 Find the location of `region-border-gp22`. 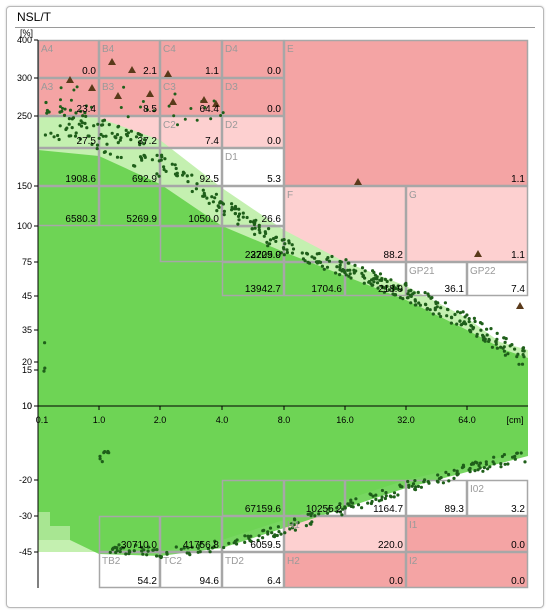

region-border-gp22 is located at coordinates (497, 279).